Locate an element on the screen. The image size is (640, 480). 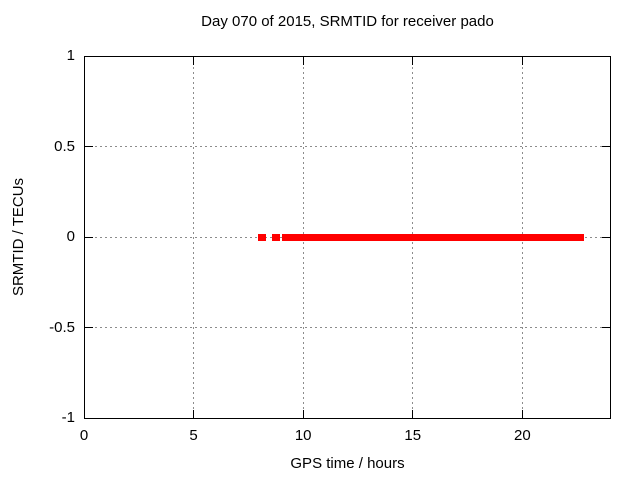
y-tick-label: 0.5 is located at coordinates (64, 146).